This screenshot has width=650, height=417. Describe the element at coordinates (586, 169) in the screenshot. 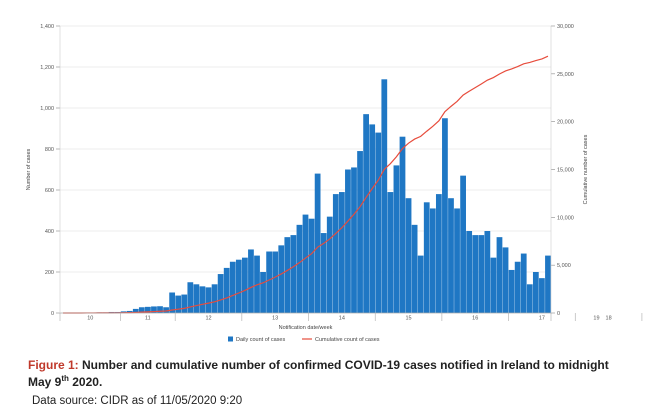

I see `y2-axis-title: Cumulative number of cases` at that location.